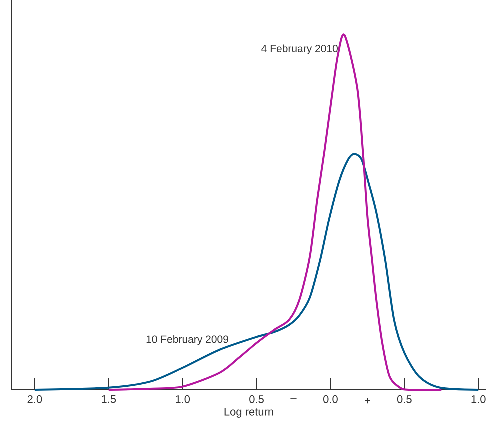 This screenshot has height=436, width=489. I want to click on x-tick-label: 0.0, so click(331, 400).